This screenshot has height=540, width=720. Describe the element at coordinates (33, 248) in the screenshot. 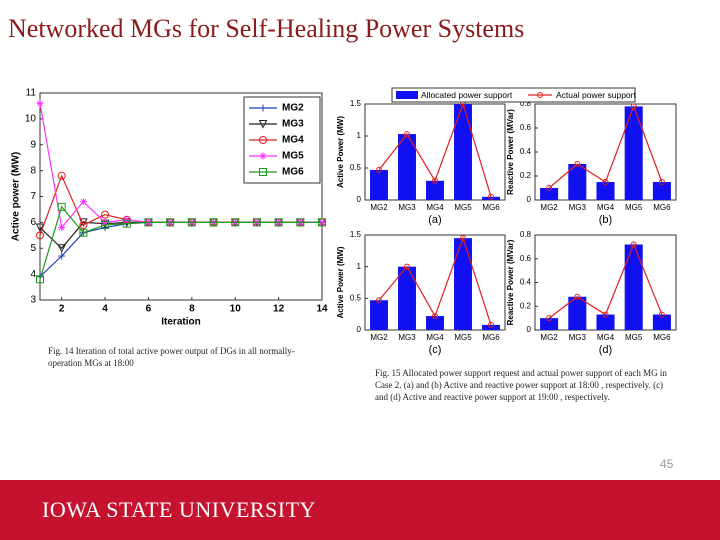

I see `y-tick-label: 5` at that location.